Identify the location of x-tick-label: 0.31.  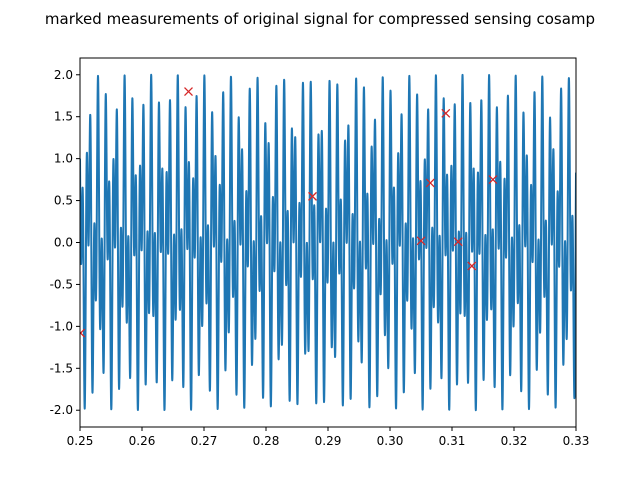
(452, 441).